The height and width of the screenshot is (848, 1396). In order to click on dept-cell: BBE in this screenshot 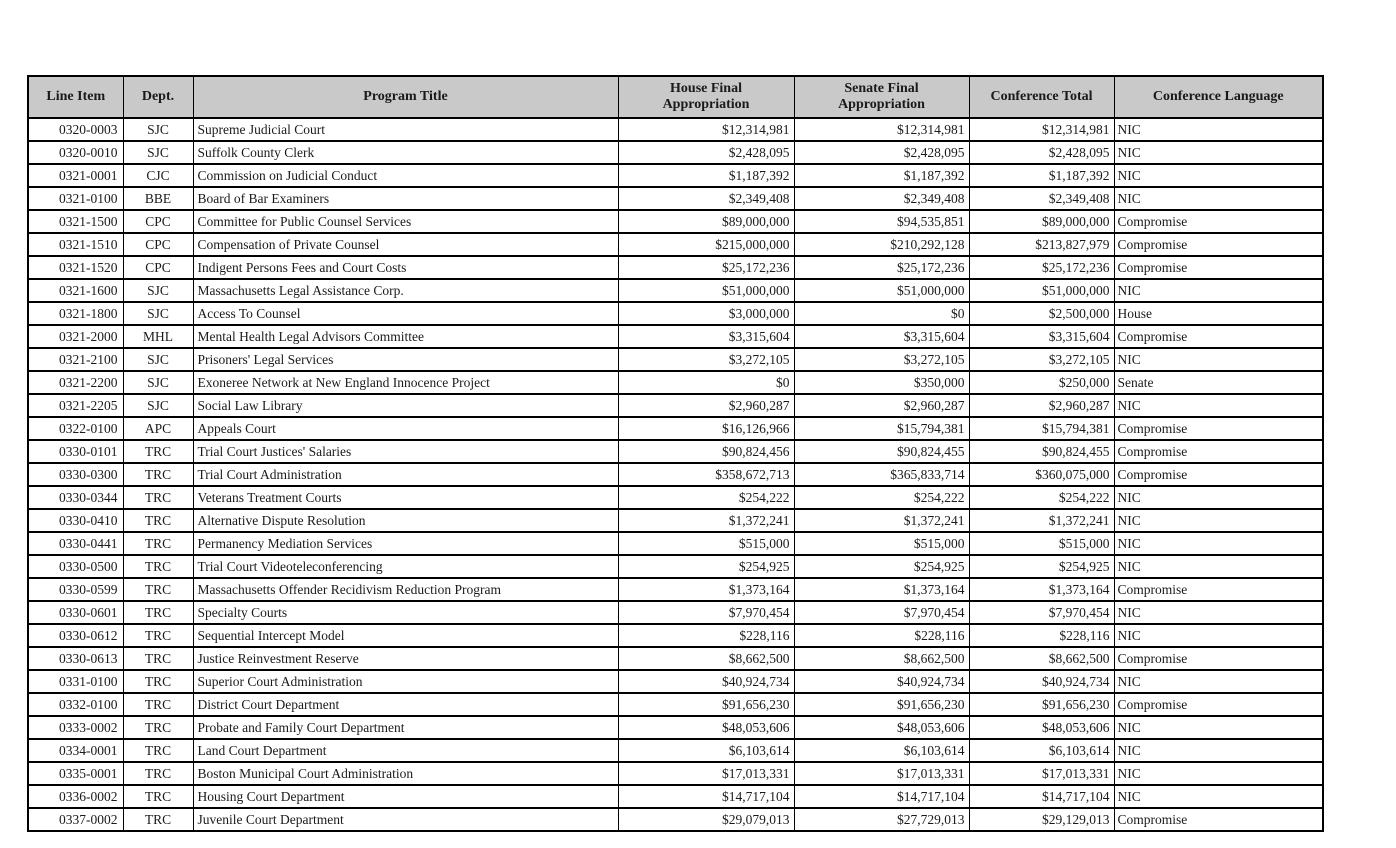, I will do `click(158, 198)`.